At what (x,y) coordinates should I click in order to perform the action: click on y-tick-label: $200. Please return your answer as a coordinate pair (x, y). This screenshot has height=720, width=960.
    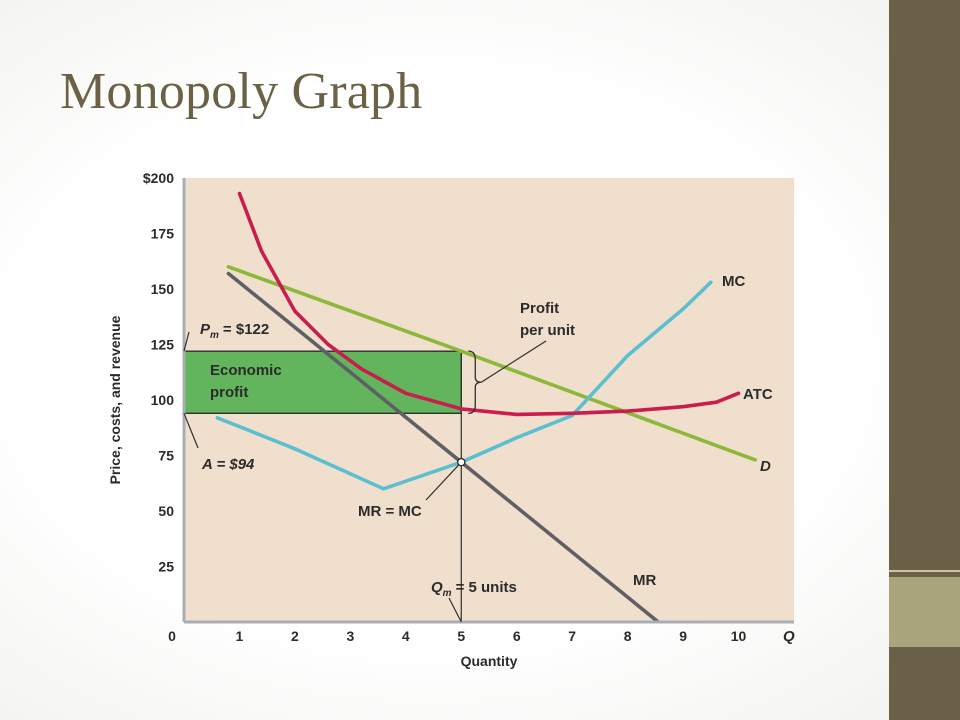
    Looking at the image, I should click on (158, 178).